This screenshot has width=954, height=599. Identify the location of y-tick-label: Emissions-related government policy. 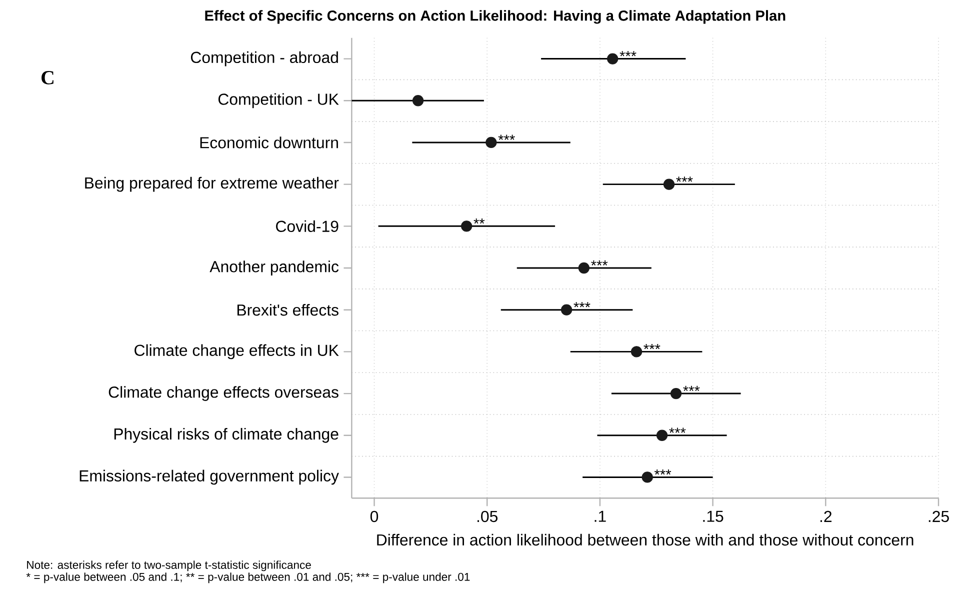
(209, 477).